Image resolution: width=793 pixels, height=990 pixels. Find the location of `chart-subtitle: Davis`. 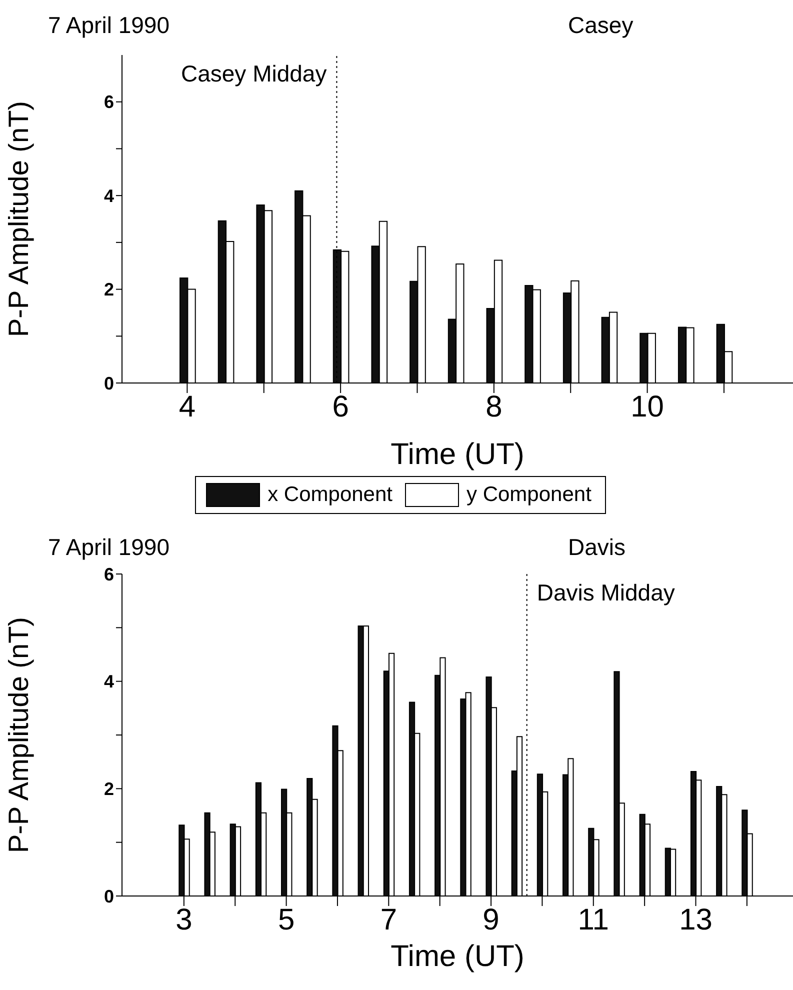

chart-subtitle: Davis is located at coordinates (597, 547).